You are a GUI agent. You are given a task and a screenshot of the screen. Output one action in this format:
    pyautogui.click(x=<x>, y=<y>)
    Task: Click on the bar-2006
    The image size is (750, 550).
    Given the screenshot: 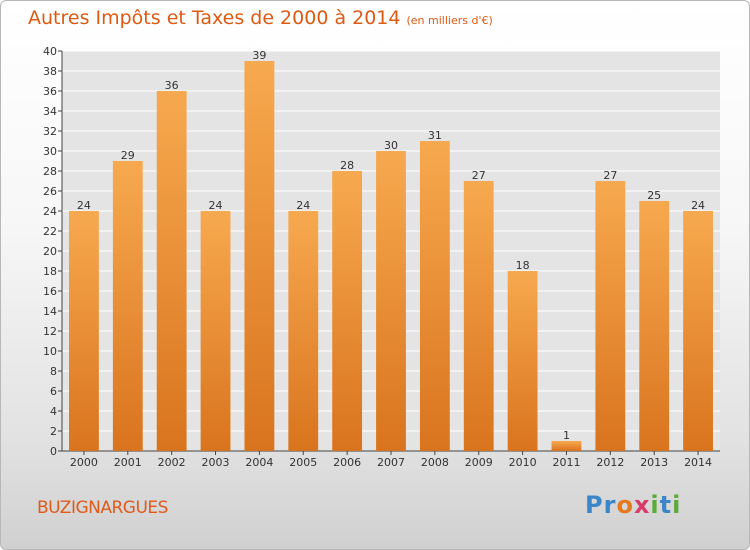 What is the action you would take?
    pyautogui.click(x=347, y=311)
    